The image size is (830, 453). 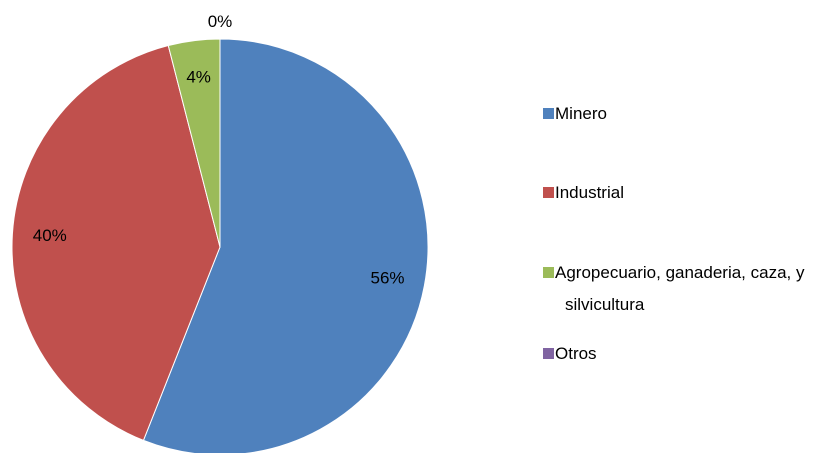 I want to click on data-label: 40%, so click(x=50, y=235).